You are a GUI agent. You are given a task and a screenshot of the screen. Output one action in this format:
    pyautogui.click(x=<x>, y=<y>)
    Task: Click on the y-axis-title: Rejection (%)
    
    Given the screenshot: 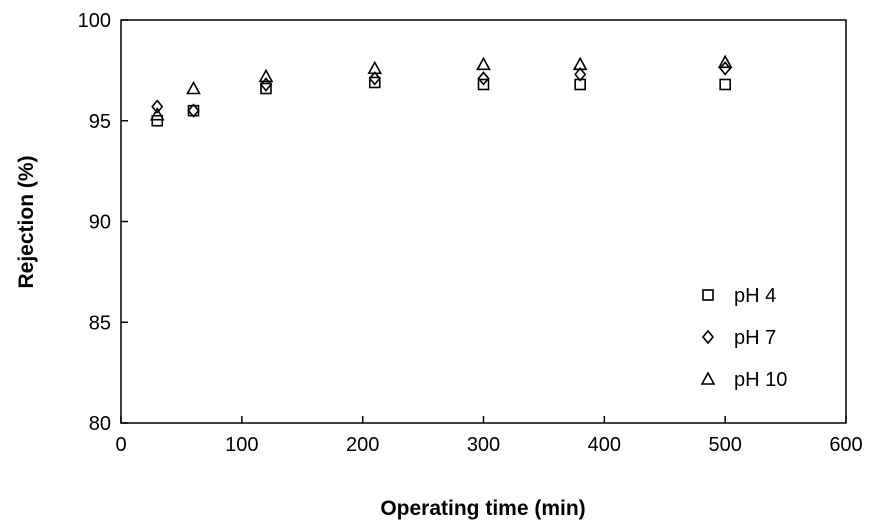 What is the action you would take?
    pyautogui.click(x=26, y=221)
    